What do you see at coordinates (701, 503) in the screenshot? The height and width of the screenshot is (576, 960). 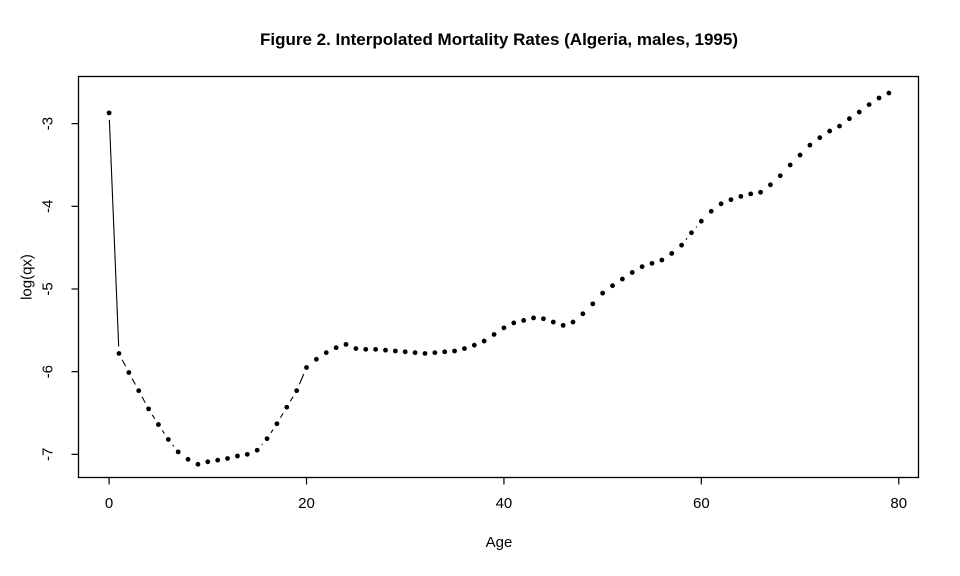 I see `x-tick-label: 60` at bounding box center [701, 503].